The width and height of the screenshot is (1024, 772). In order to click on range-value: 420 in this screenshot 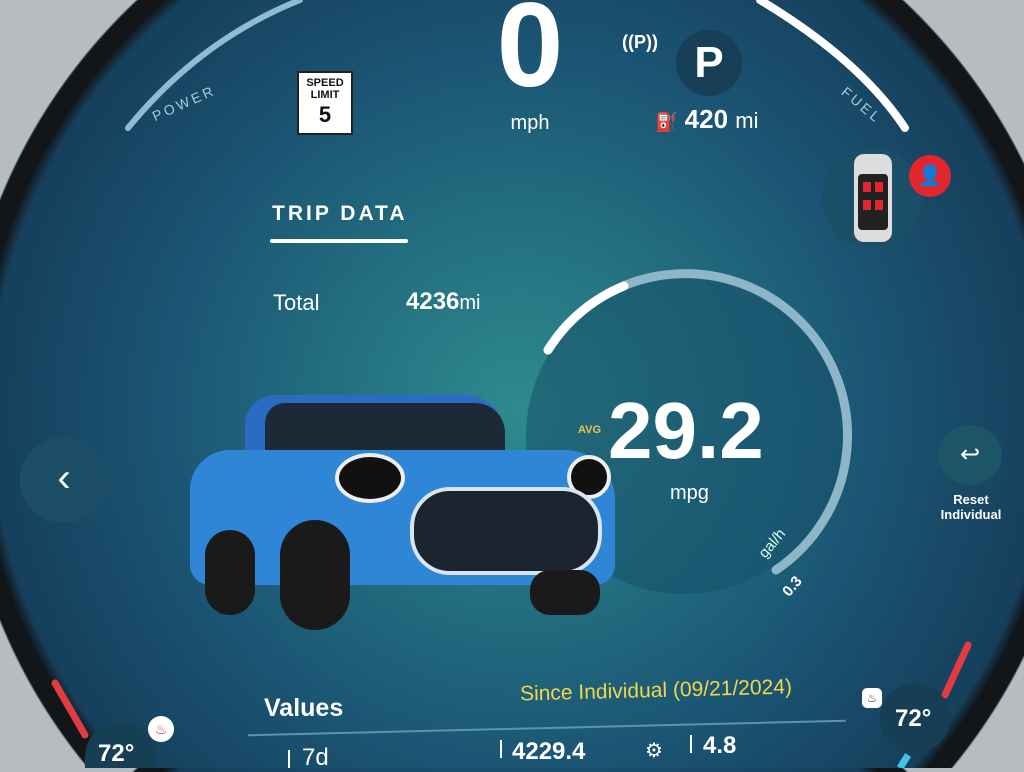, I will do `click(706, 119)`.